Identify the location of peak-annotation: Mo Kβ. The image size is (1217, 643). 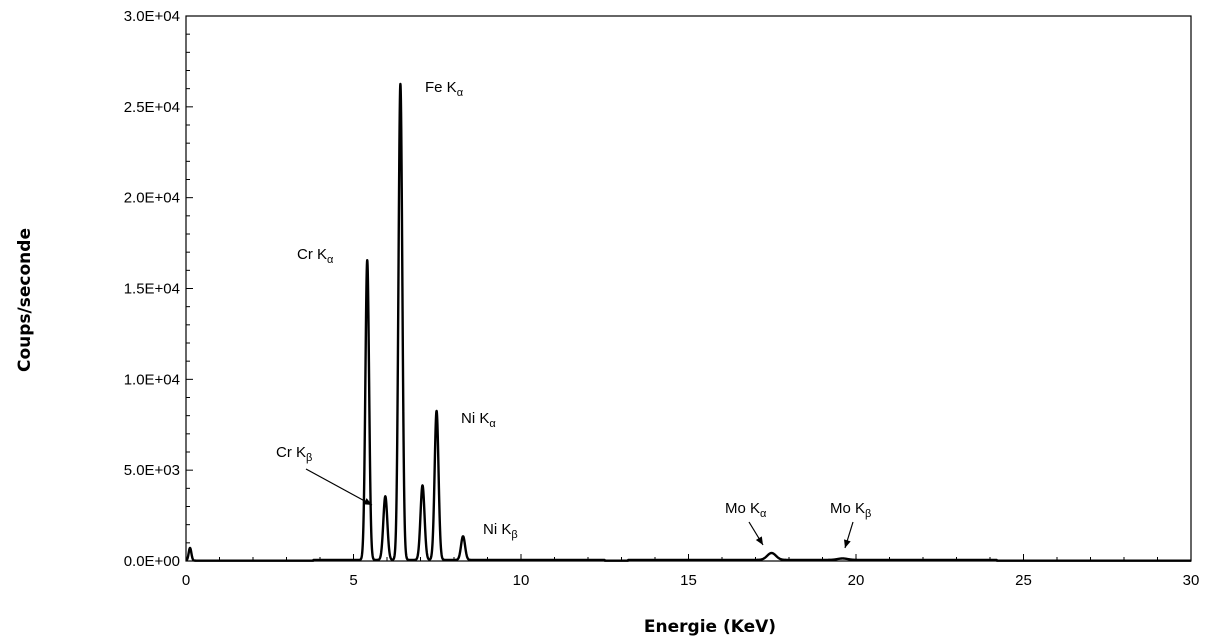
(850, 524).